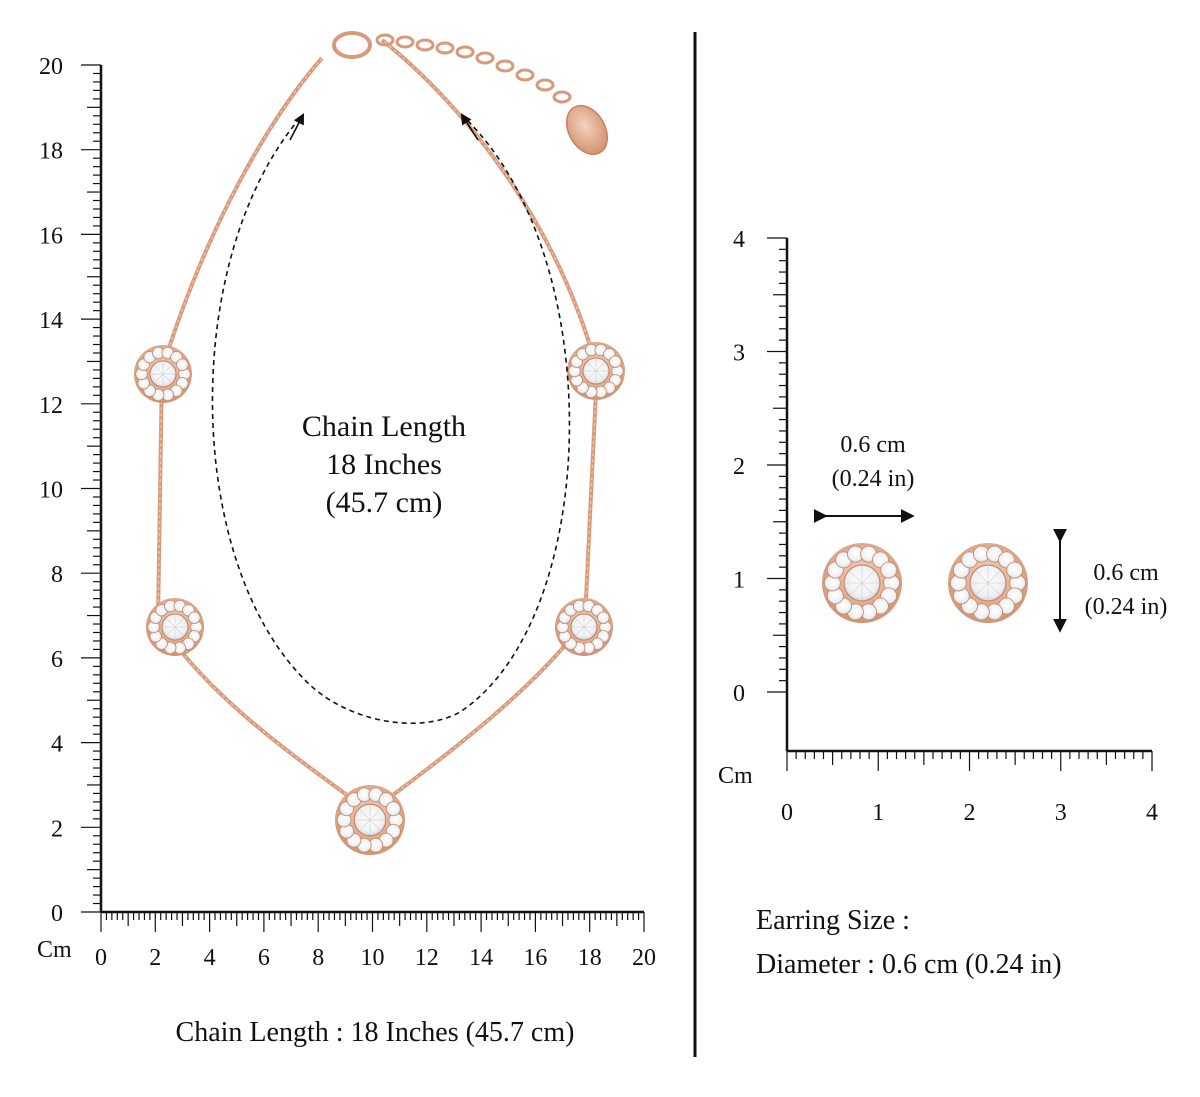 The width and height of the screenshot is (1200, 1097). Describe the element at coordinates (373, 958) in the screenshot. I see `x-tick-label: 10` at that location.